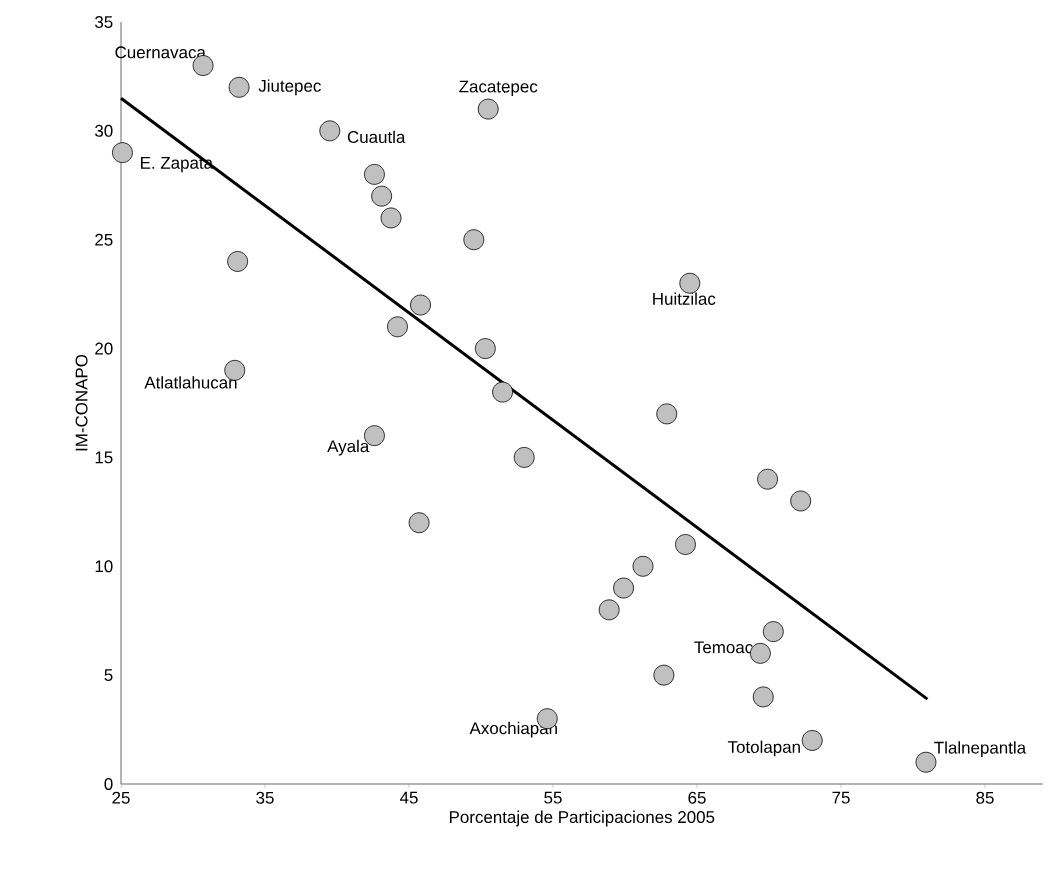 Image resolution: width=1050 pixels, height=879 pixels. I want to click on x-tick-label: 75, so click(841, 797).